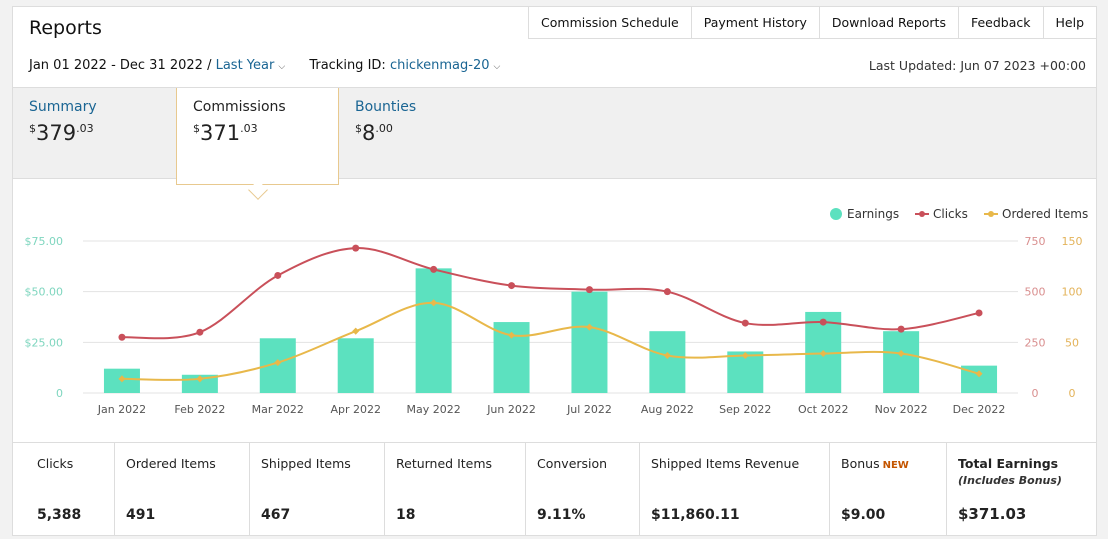 The height and width of the screenshot is (539, 1108). Describe the element at coordinates (550, 293) in the screenshot. I see `line-clicks` at that location.